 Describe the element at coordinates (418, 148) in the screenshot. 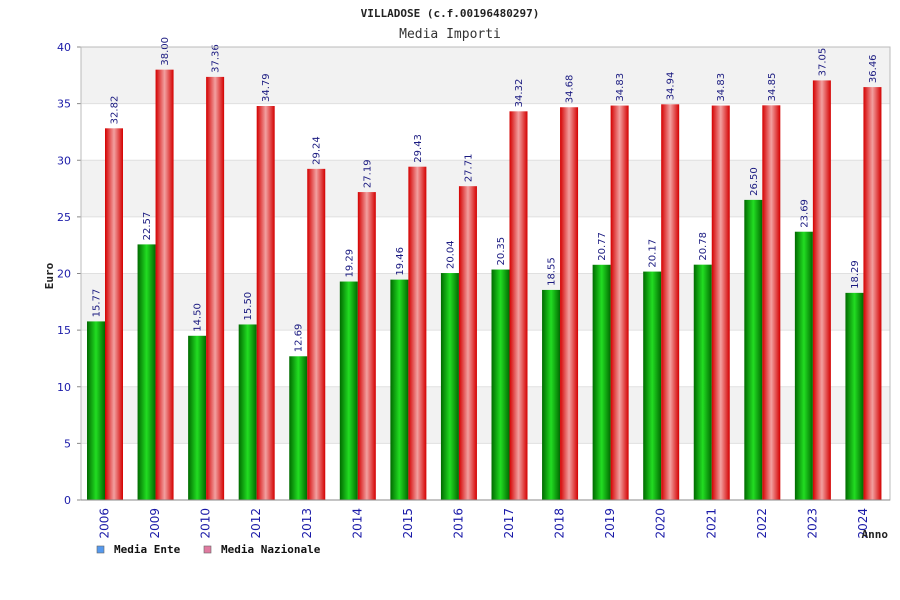

I see `value-label-media-nazionale-2015: 29.43` at that location.